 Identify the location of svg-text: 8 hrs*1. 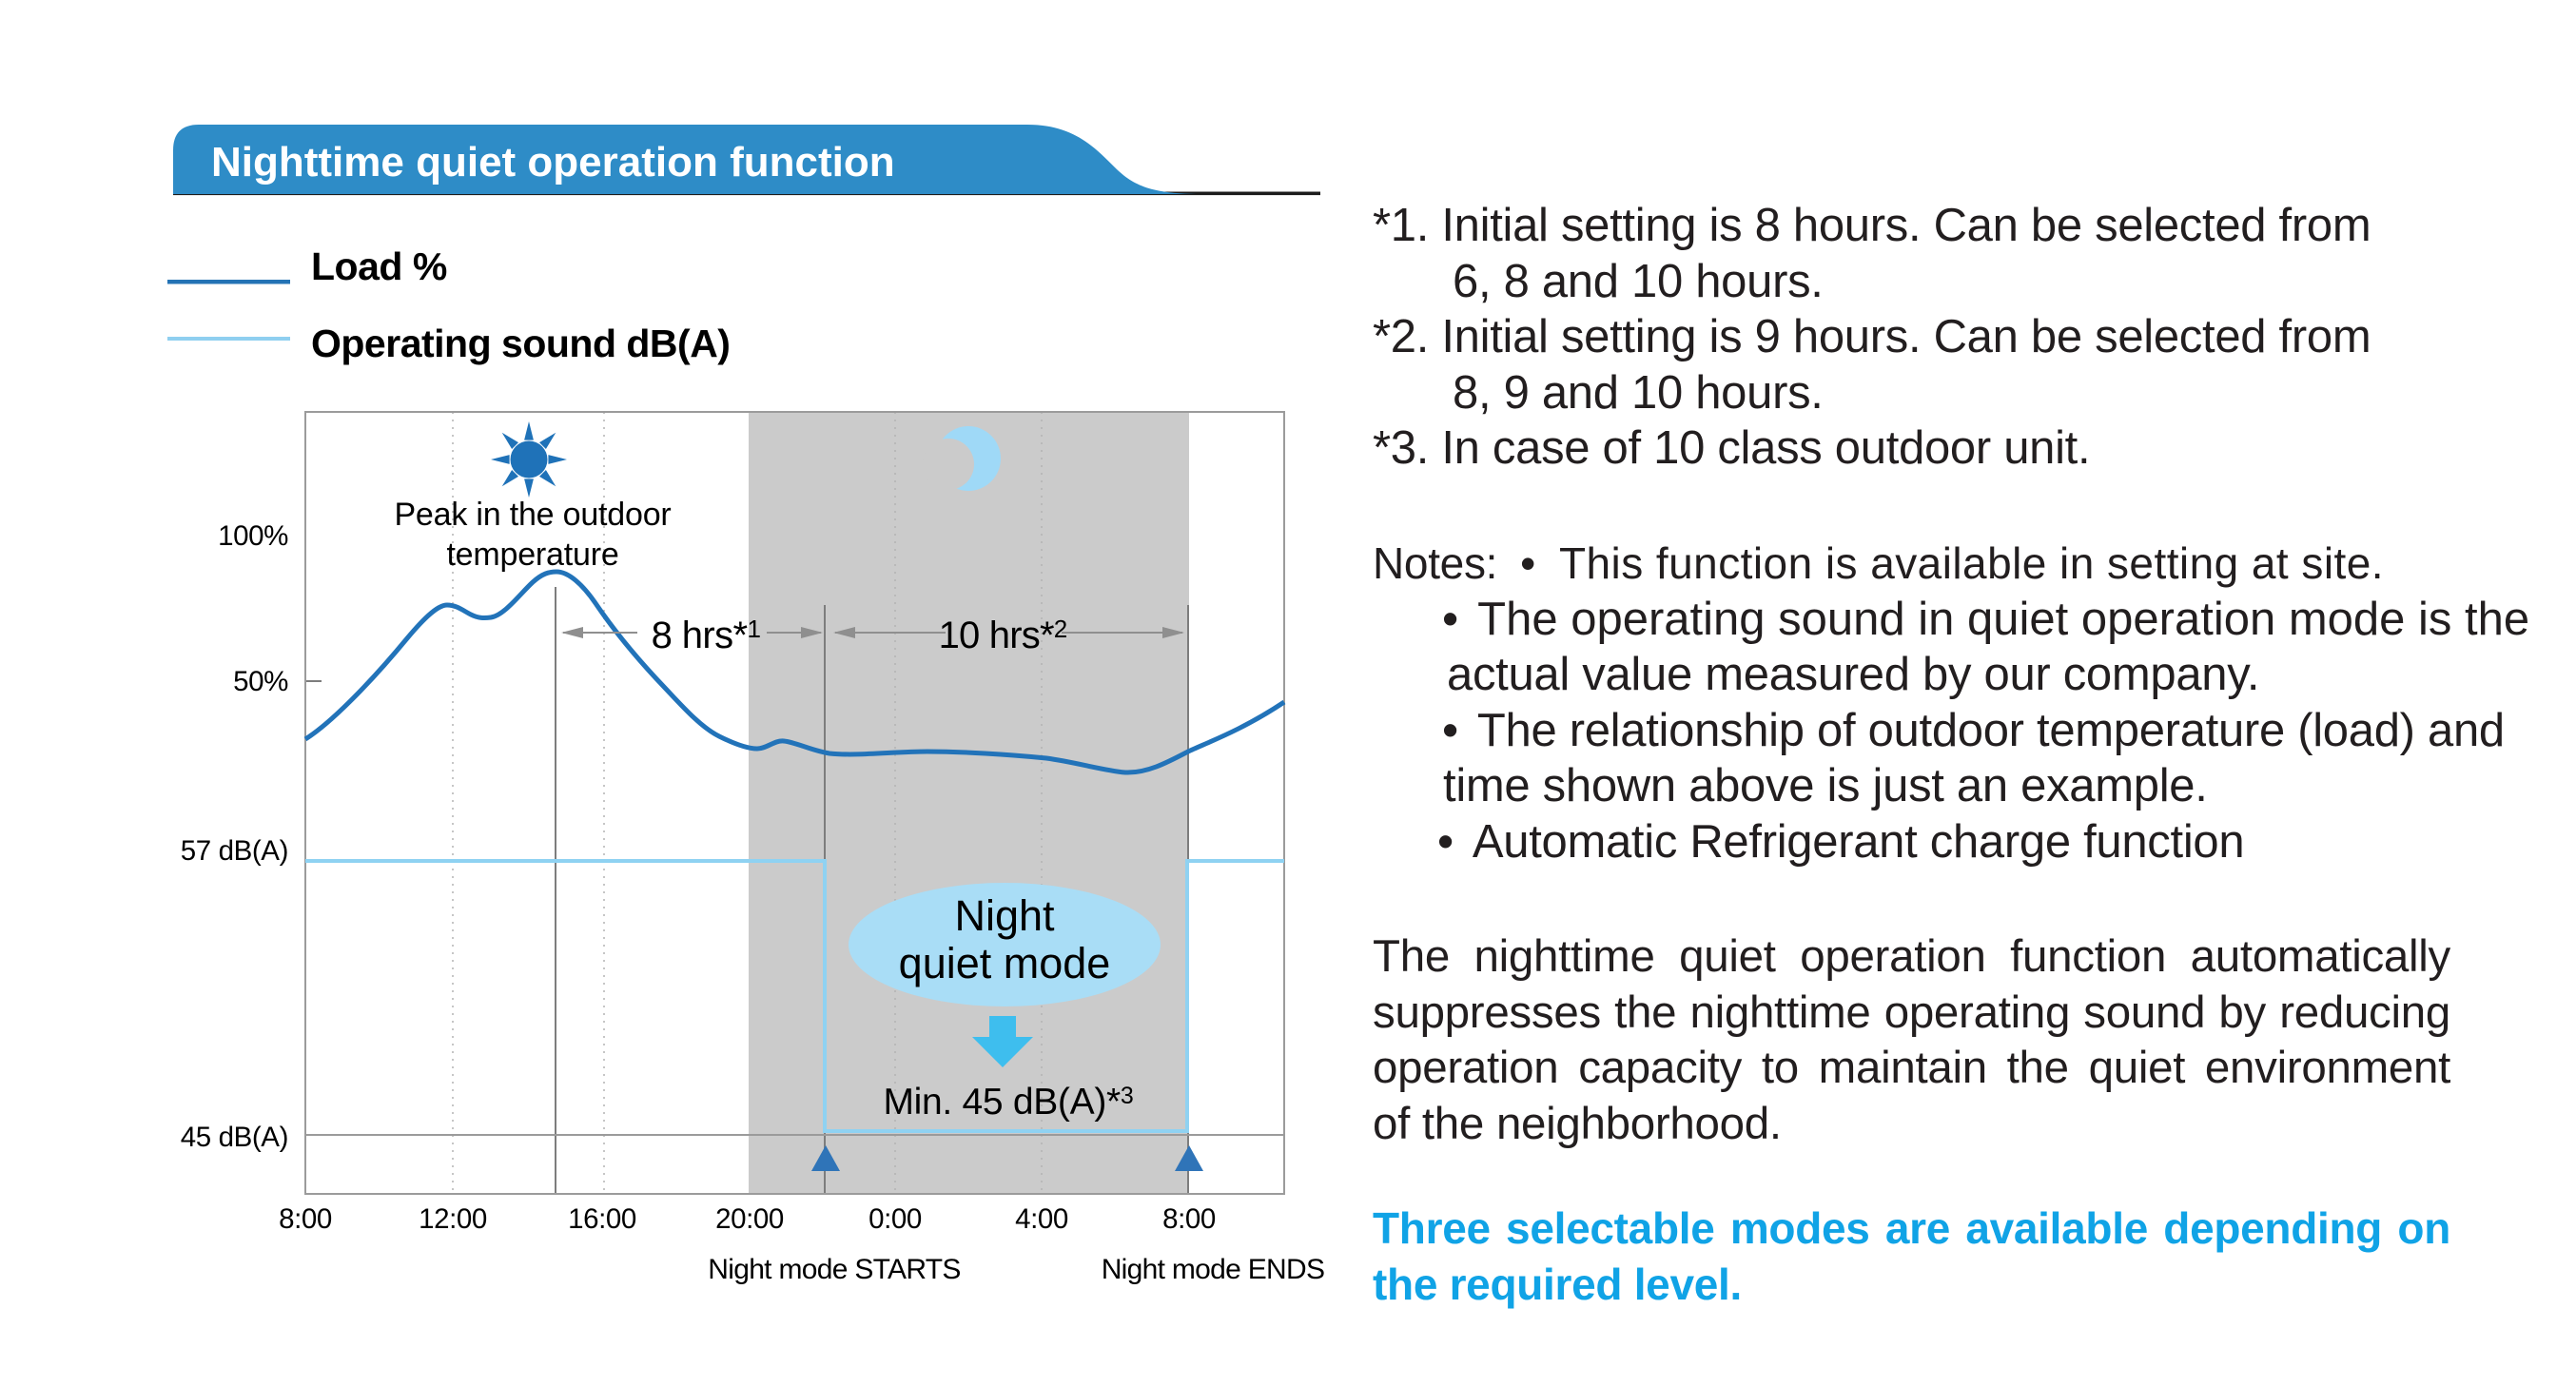
(707, 635).